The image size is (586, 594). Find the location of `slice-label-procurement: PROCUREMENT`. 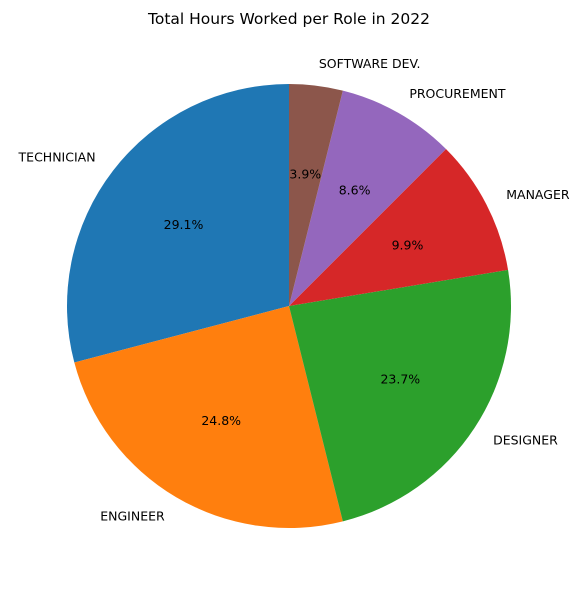

slice-label-procurement: PROCUREMENT is located at coordinates (457, 93).